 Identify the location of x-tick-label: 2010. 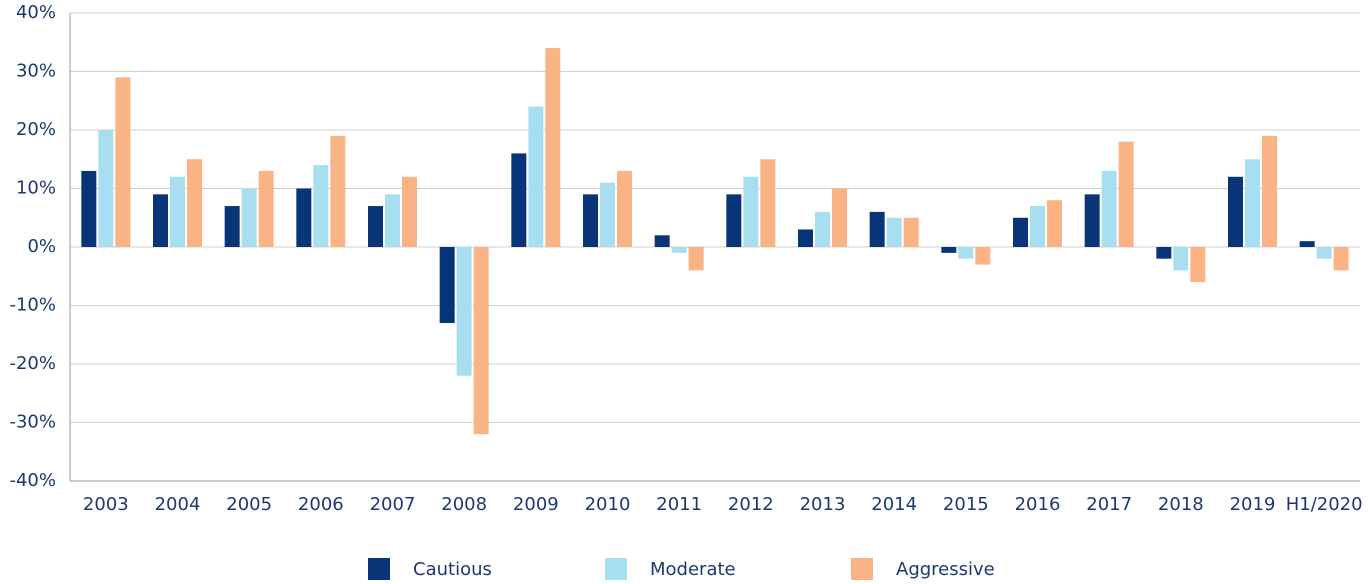
(608, 504).